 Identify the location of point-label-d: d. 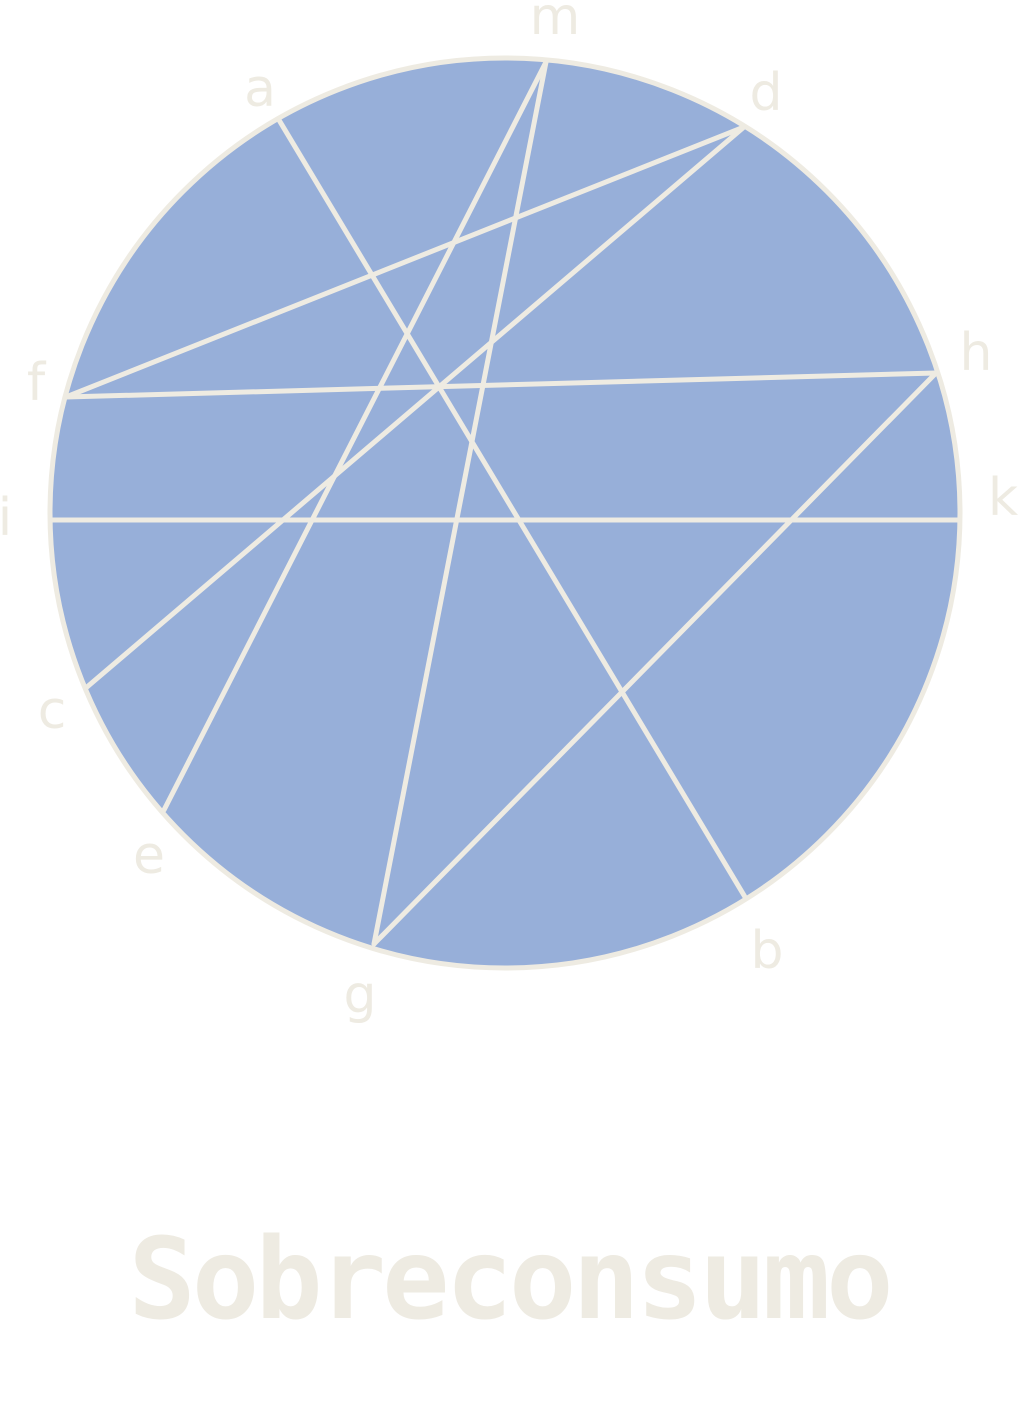
(765, 93).